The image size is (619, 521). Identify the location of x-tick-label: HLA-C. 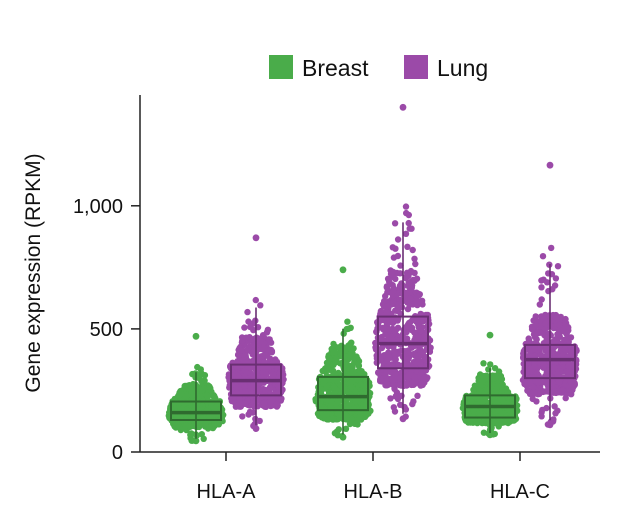
(520, 492).